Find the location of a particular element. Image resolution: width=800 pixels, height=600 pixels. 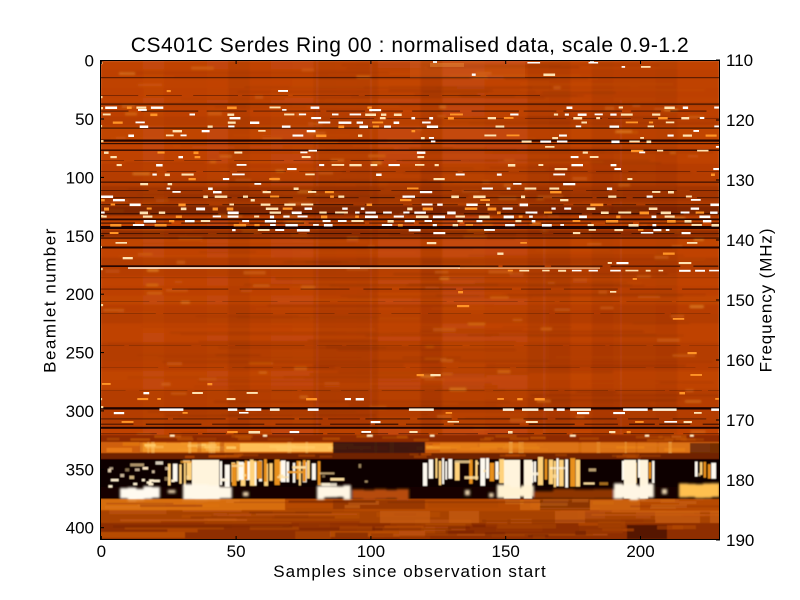

svg-text: 250 is located at coordinates (80, 353).